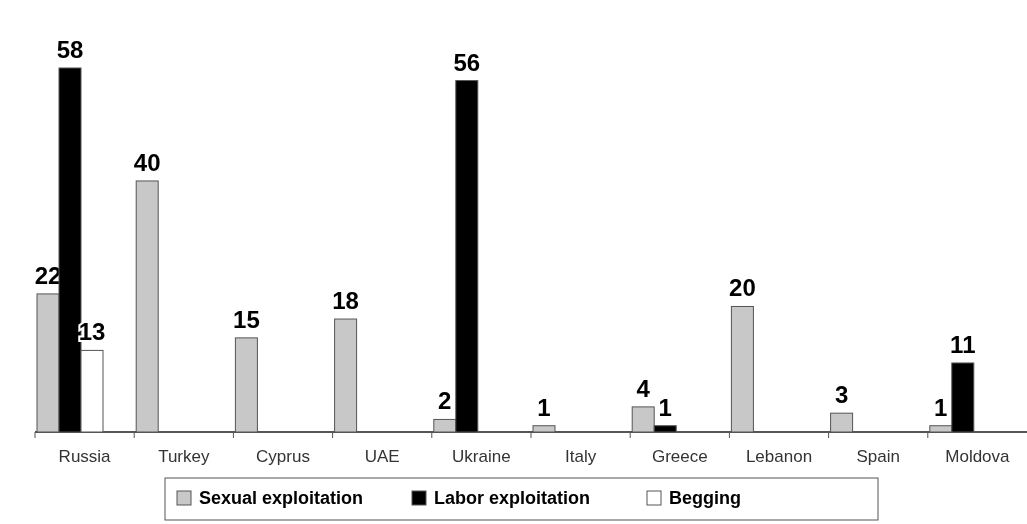 The image size is (1027, 524). Describe the element at coordinates (779, 456) in the screenshot. I see `x-tick-label: Lebanon` at that location.